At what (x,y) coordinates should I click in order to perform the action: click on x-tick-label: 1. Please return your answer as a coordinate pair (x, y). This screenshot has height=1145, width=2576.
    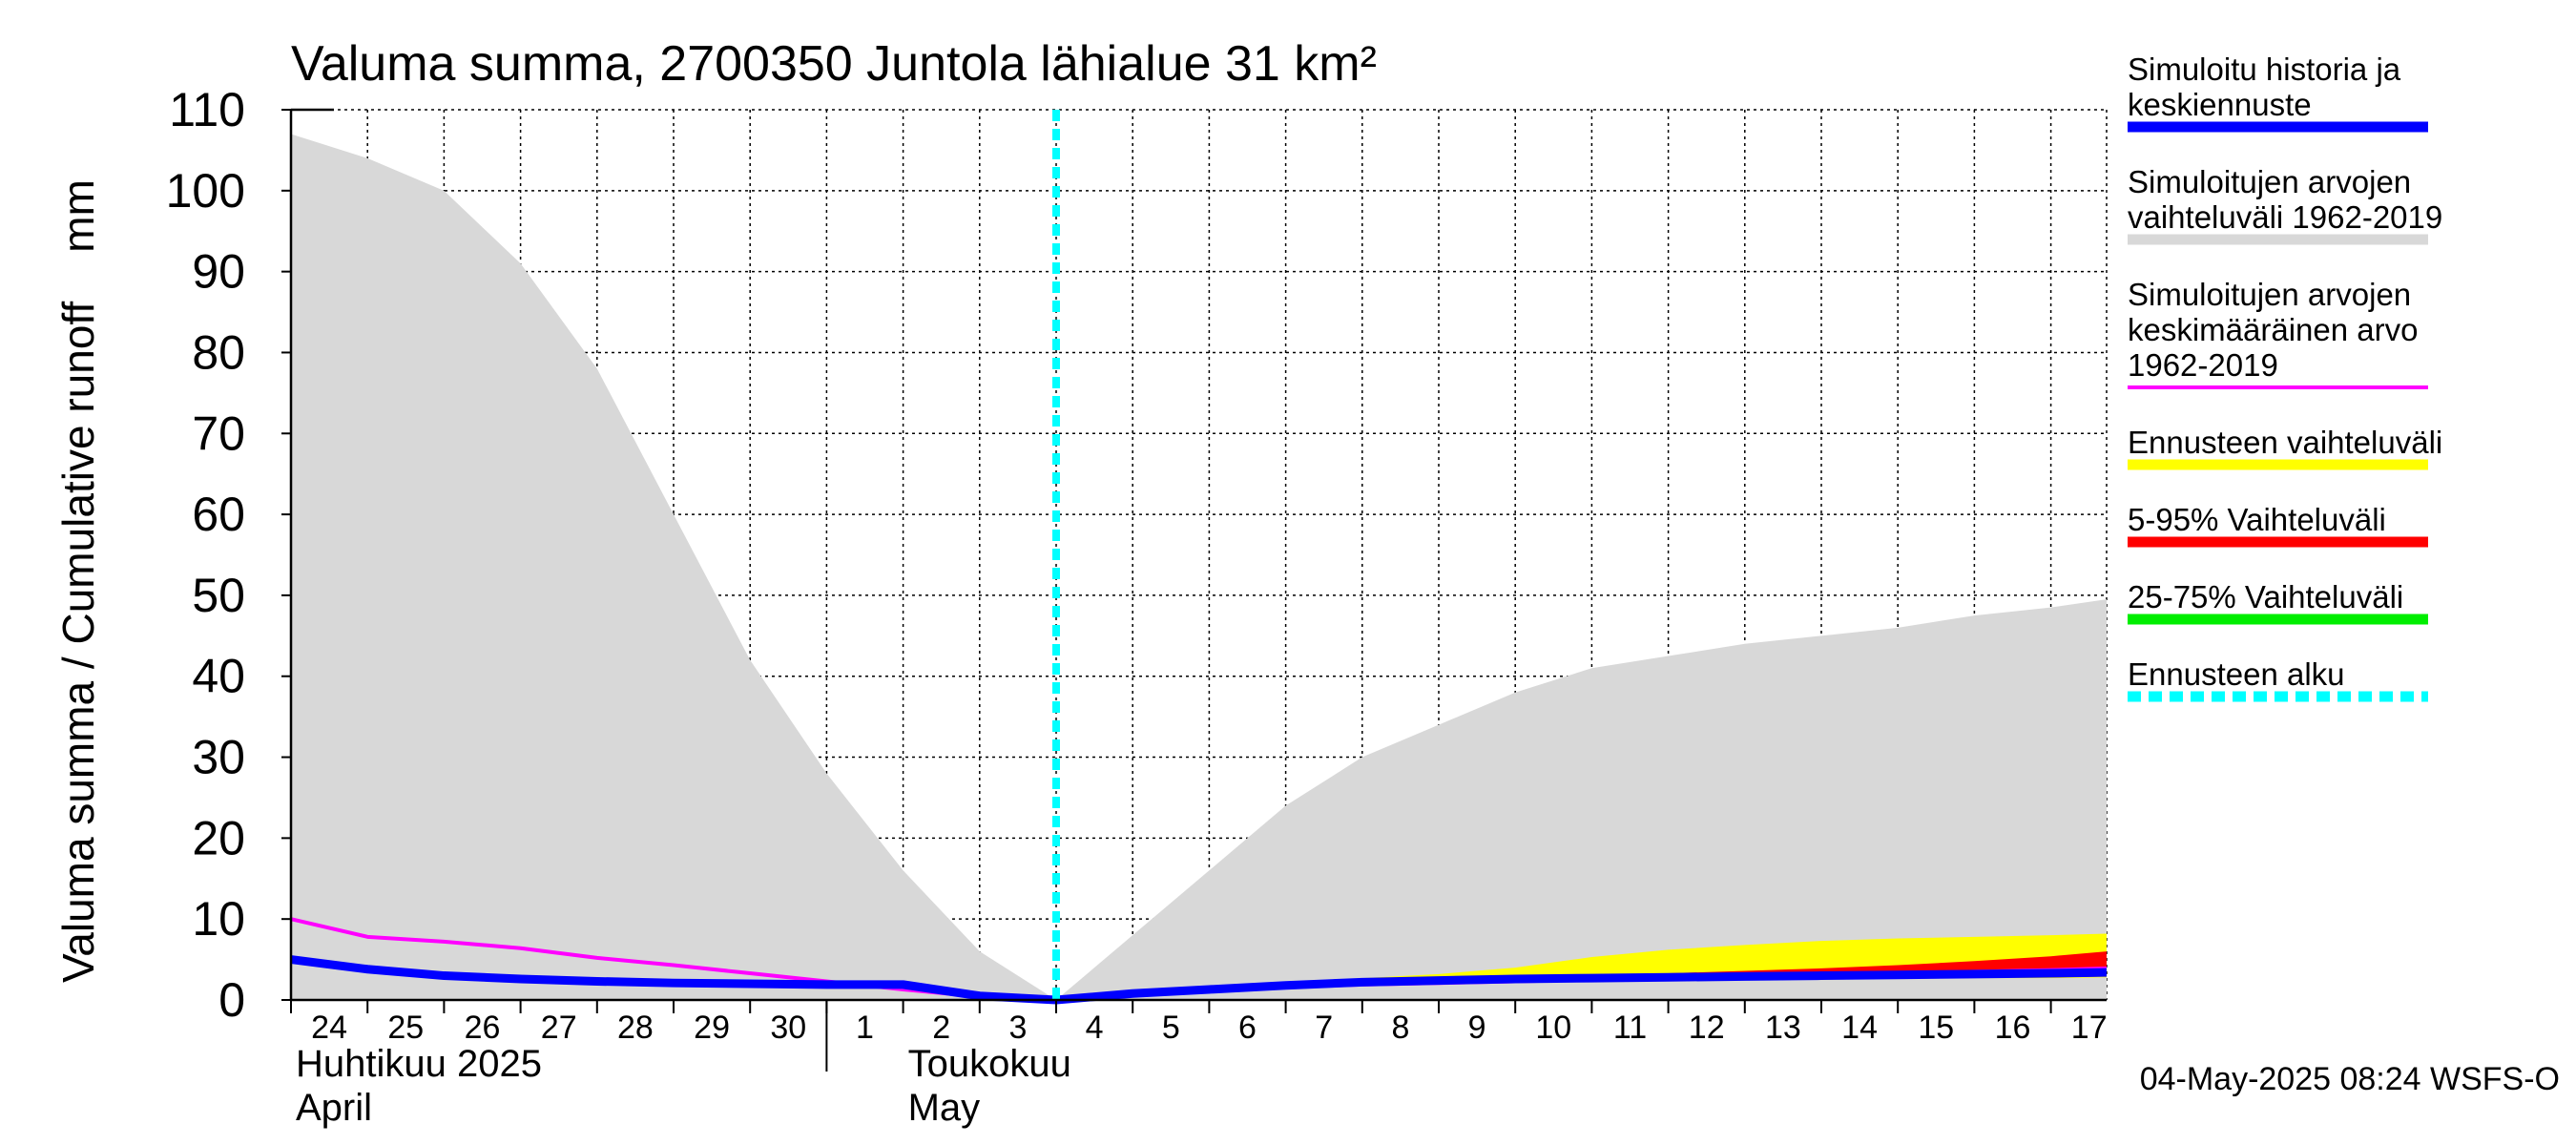
    Looking at the image, I should click on (865, 1028).